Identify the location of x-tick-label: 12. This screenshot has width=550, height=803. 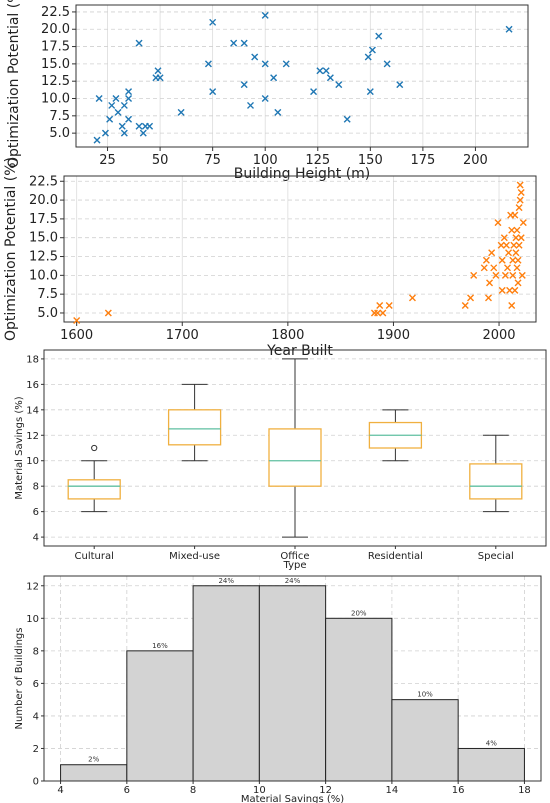
(325, 790).